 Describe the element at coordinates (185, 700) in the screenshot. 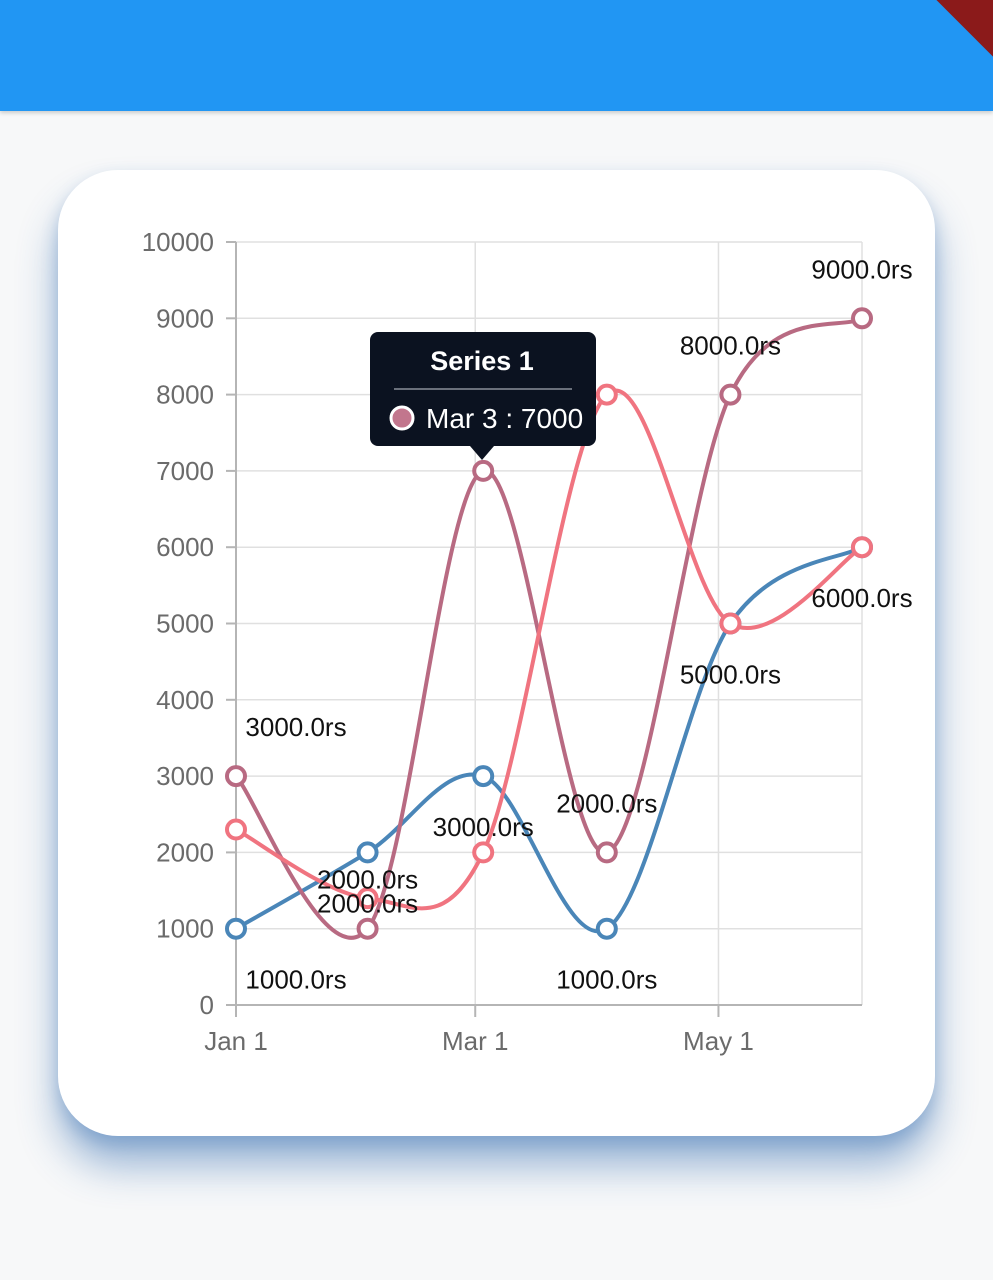

I see `y-tick-label: 4000` at that location.